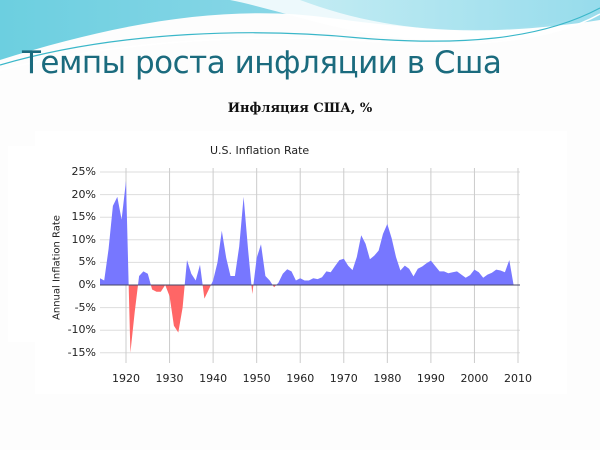 The width and height of the screenshot is (600, 450). What do you see at coordinates (387, 378) in the screenshot?
I see `x-tick-label: 1980` at bounding box center [387, 378].